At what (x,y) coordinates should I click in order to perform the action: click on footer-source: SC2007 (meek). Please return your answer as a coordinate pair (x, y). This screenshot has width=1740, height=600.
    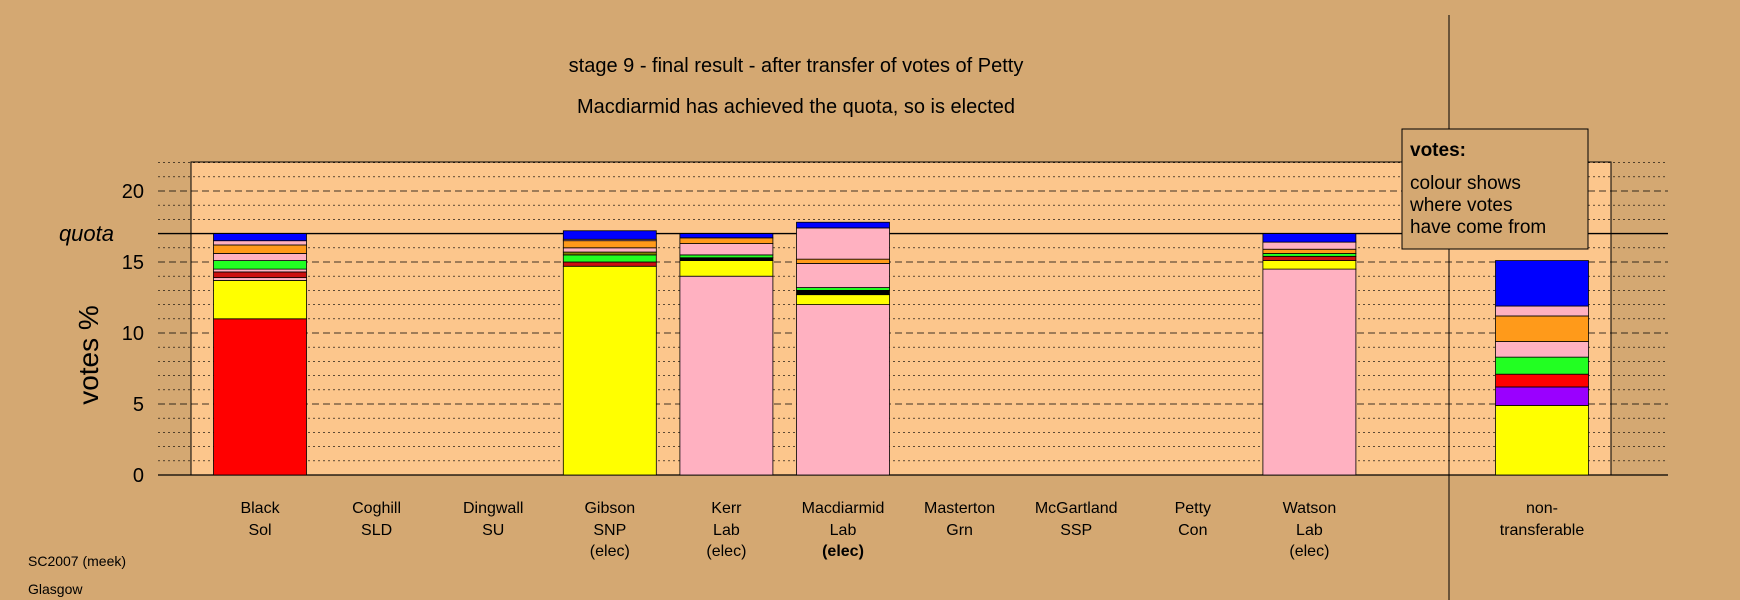
    Looking at the image, I should click on (77, 561).